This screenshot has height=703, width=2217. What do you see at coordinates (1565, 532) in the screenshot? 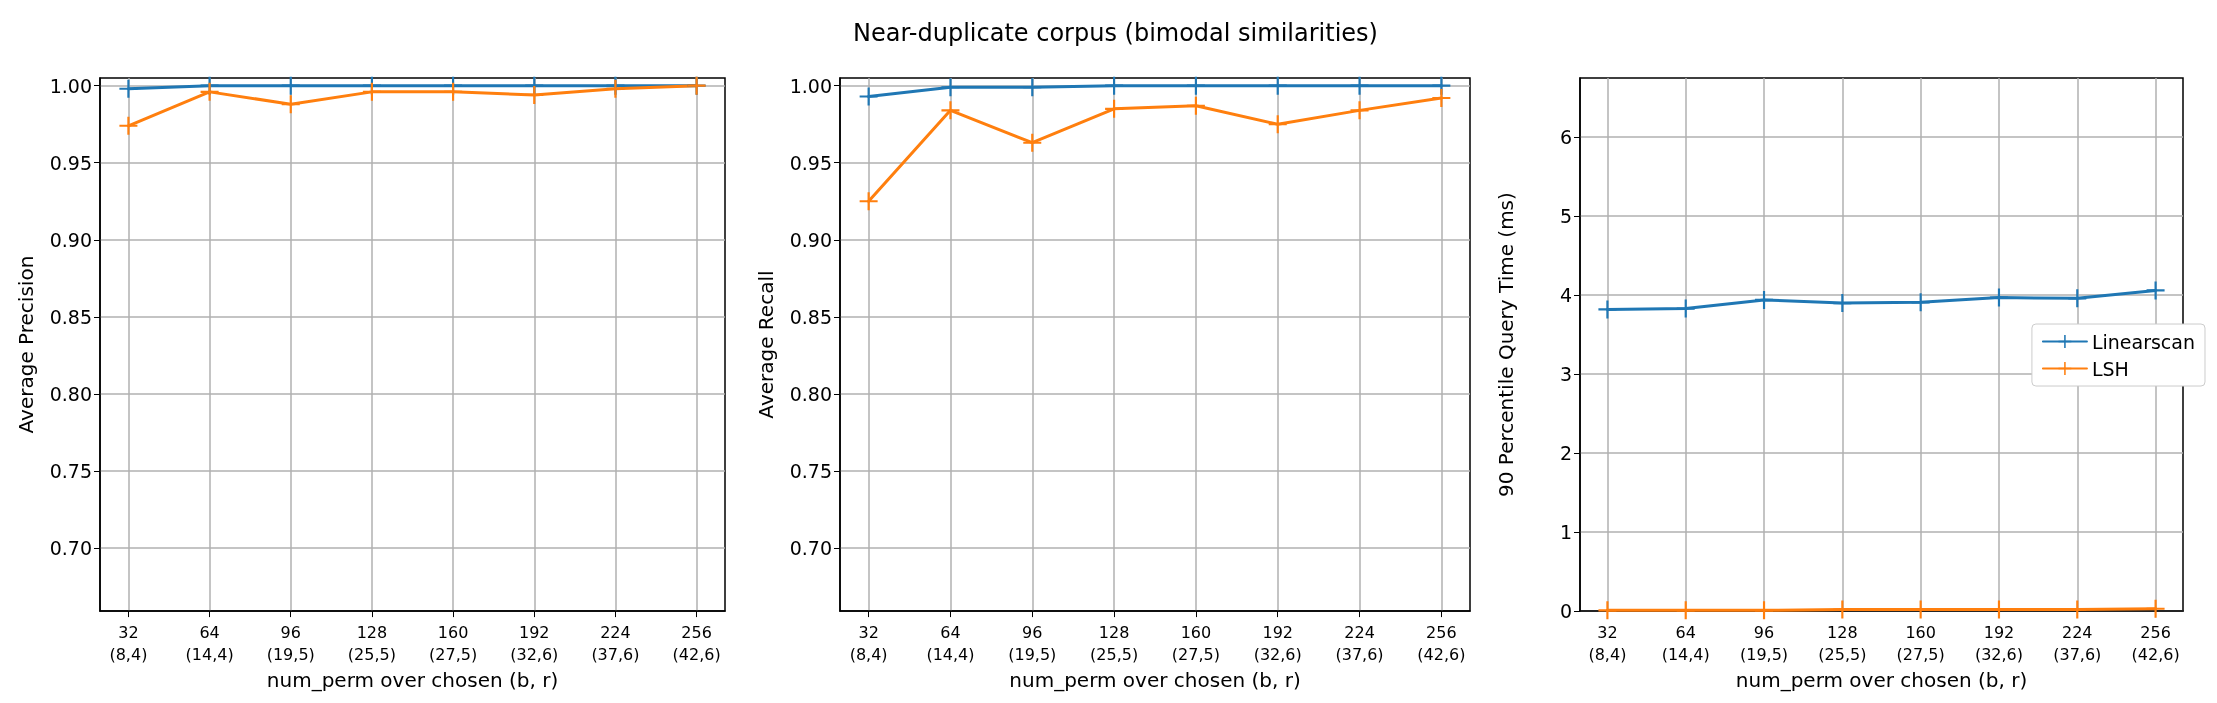
I see `y-tick-label: 1` at bounding box center [1565, 532].